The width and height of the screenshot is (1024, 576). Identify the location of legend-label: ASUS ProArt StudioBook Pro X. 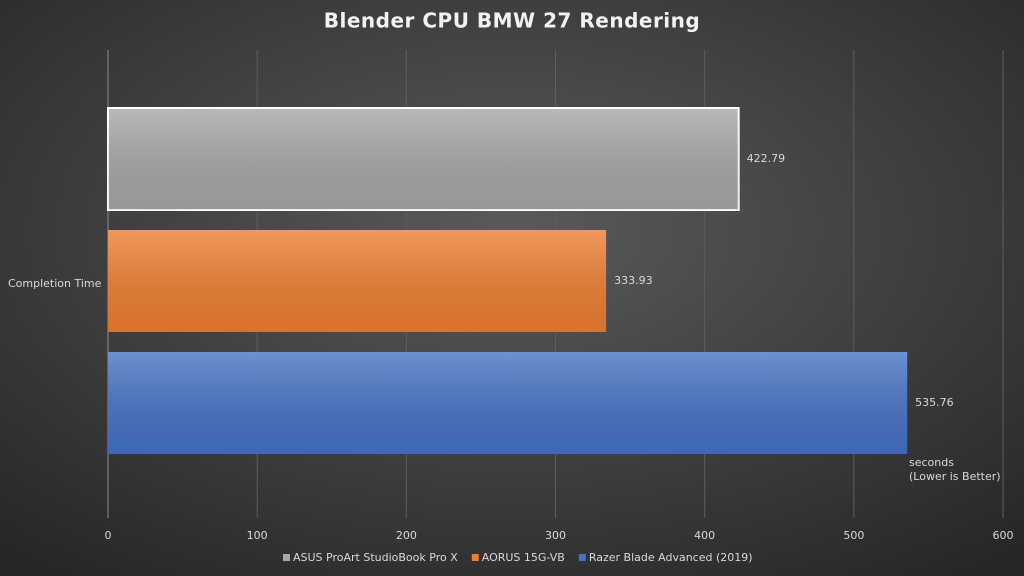
(375, 557).